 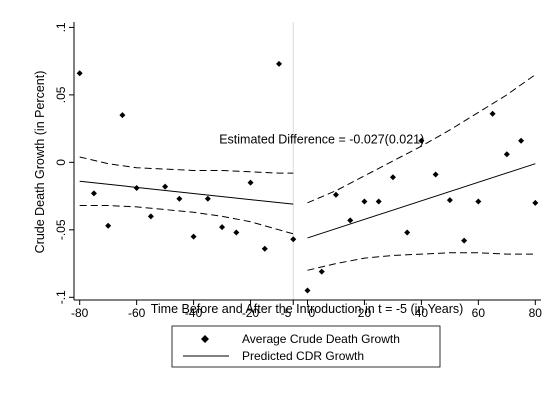 I want to click on legend-box, so click(x=306, y=346).